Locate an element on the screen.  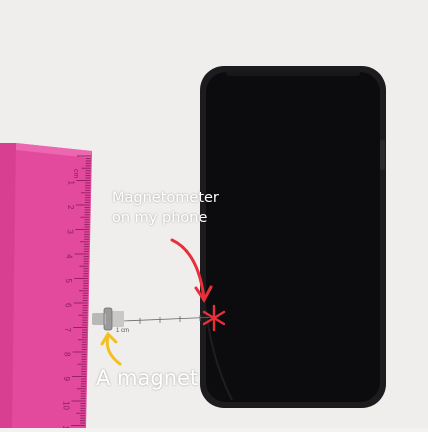
ruler-number: 9 is located at coordinates (66, 379).